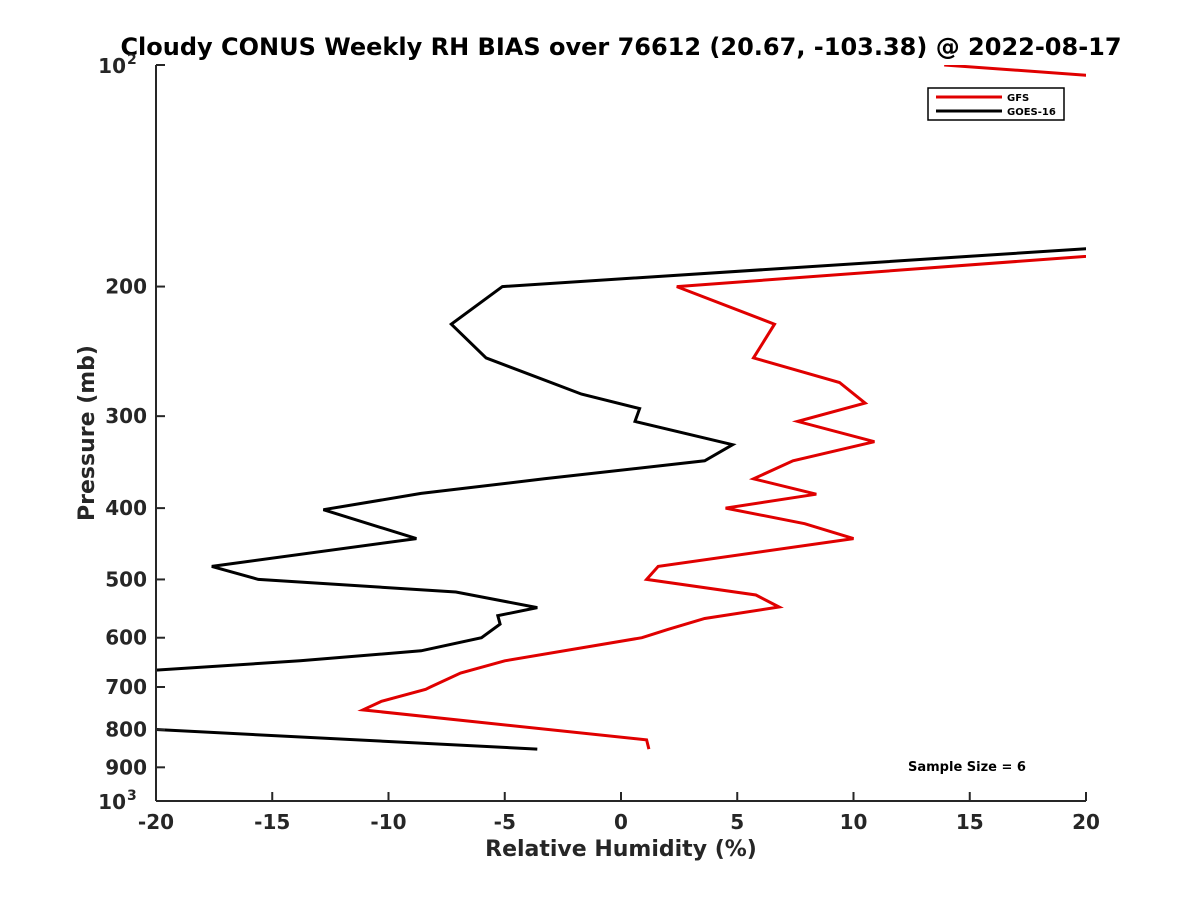  Describe the element at coordinates (388, 822) in the screenshot. I see `x-tick-label: -10` at that location.